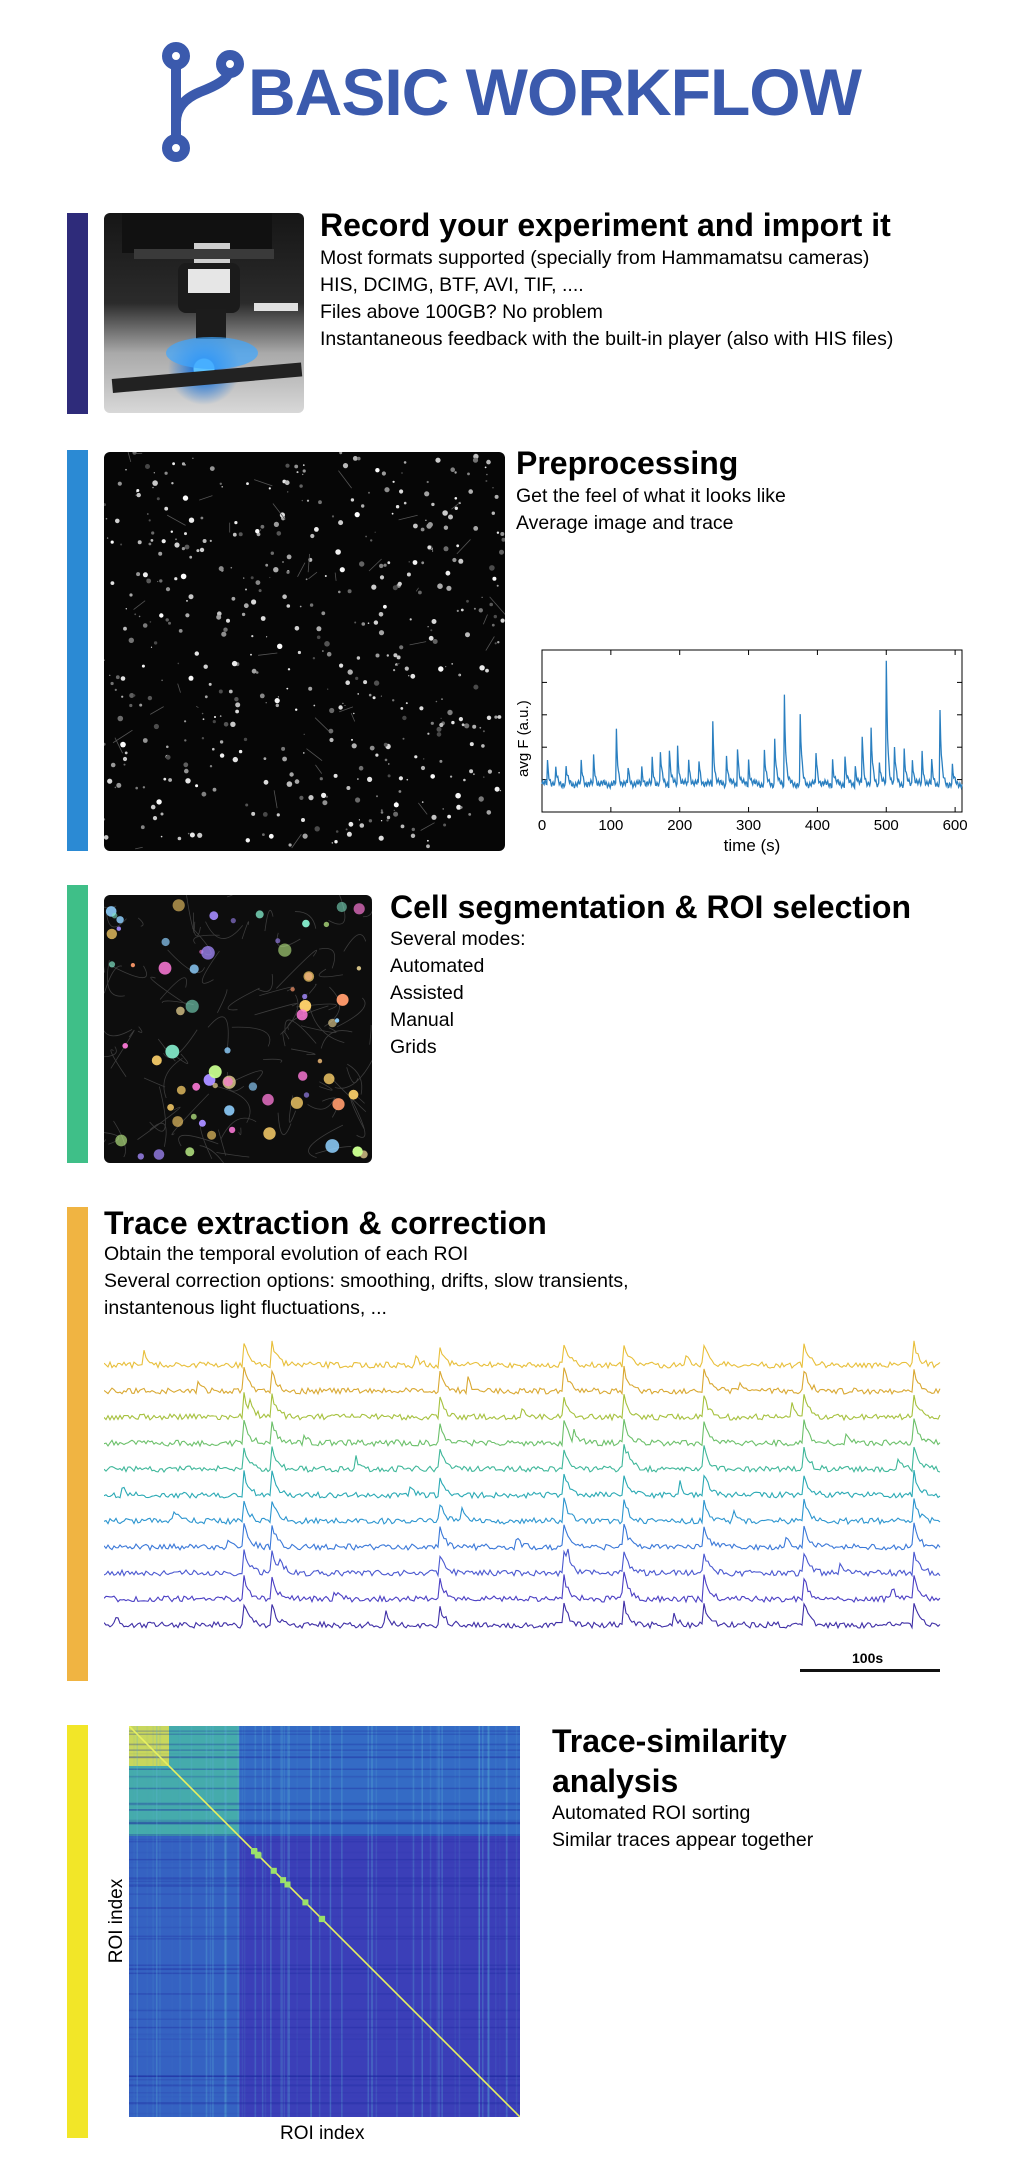 The height and width of the screenshot is (2176, 1024). What do you see at coordinates (305, 1902) in the screenshot?
I see `matrix-cluster` at bounding box center [305, 1902].